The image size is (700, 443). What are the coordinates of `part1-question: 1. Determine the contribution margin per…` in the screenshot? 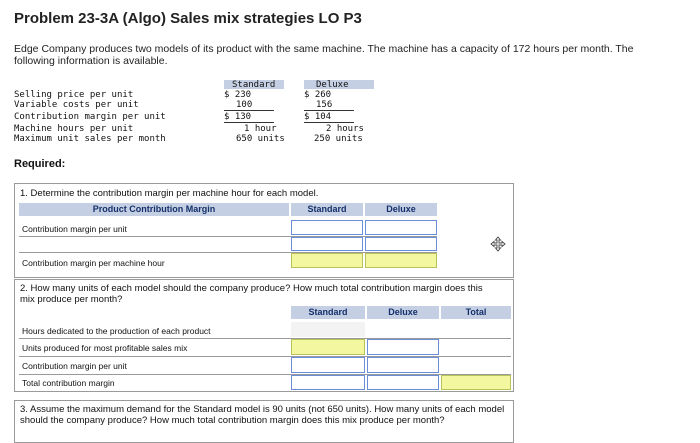 It's located at (169, 193).